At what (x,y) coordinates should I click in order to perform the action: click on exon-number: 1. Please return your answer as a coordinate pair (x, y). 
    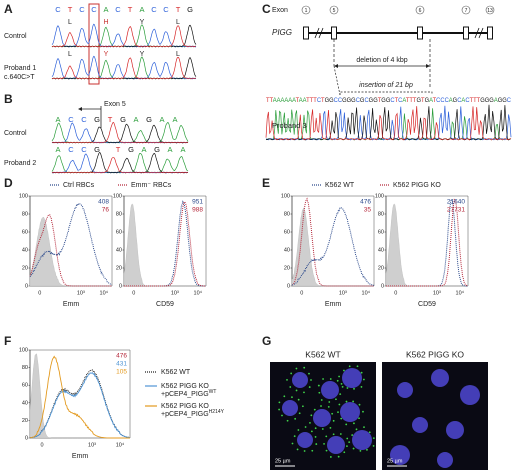
    Looking at the image, I should click on (306, 11).